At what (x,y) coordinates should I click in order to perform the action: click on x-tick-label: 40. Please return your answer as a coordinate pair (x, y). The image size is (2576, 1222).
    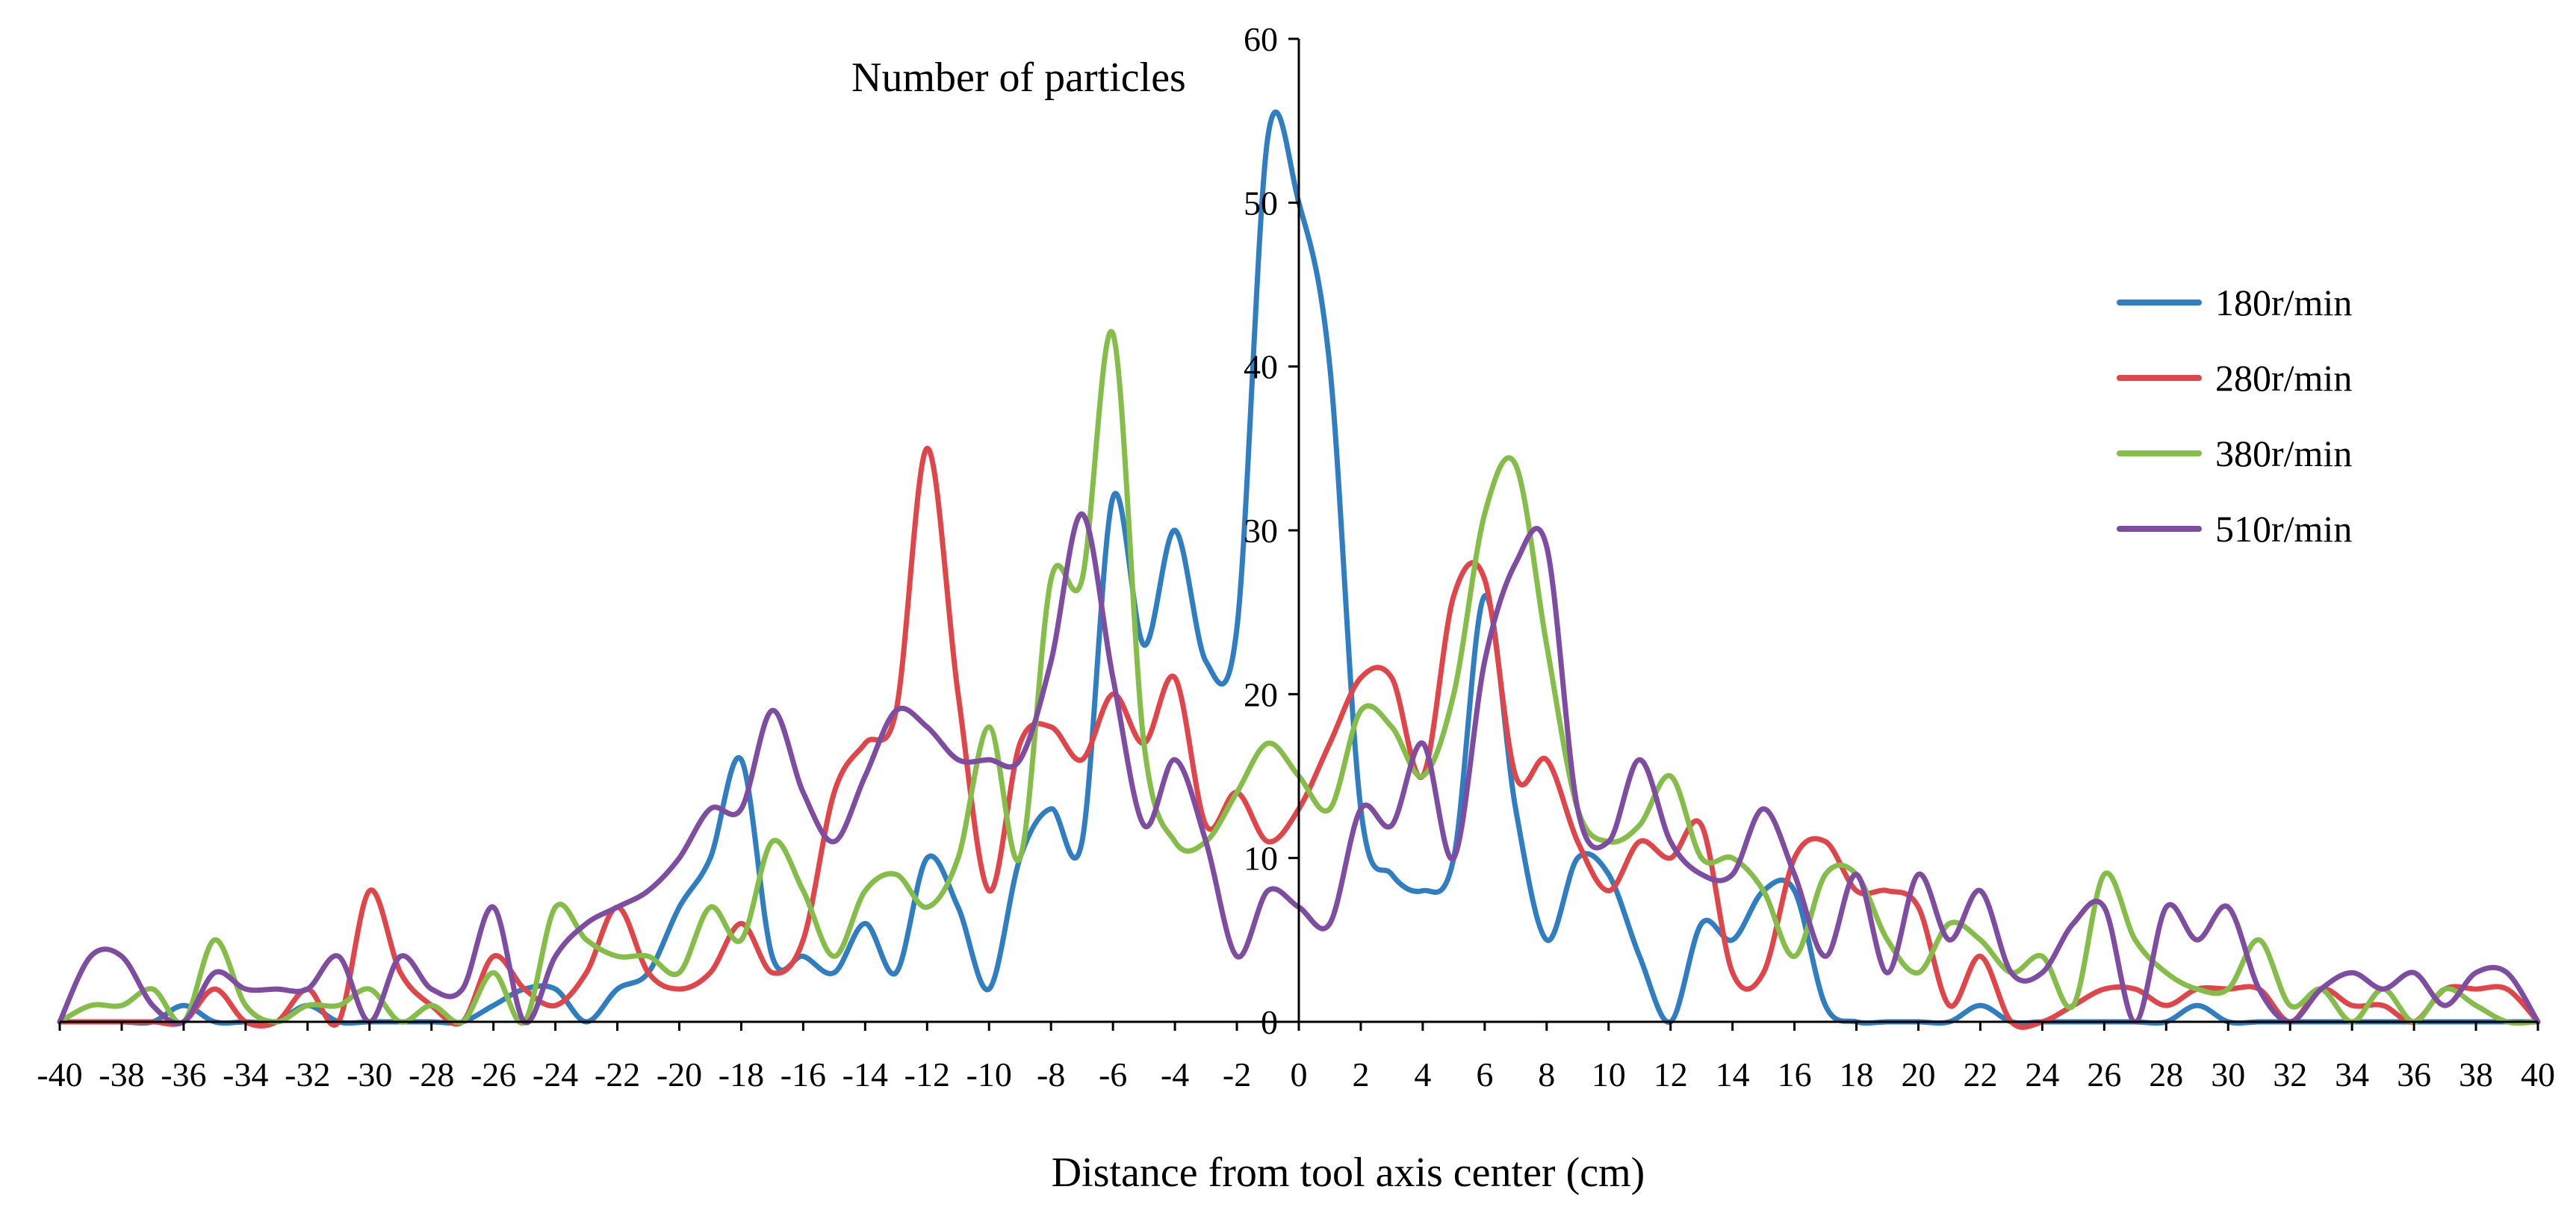
    Looking at the image, I should click on (2538, 1074).